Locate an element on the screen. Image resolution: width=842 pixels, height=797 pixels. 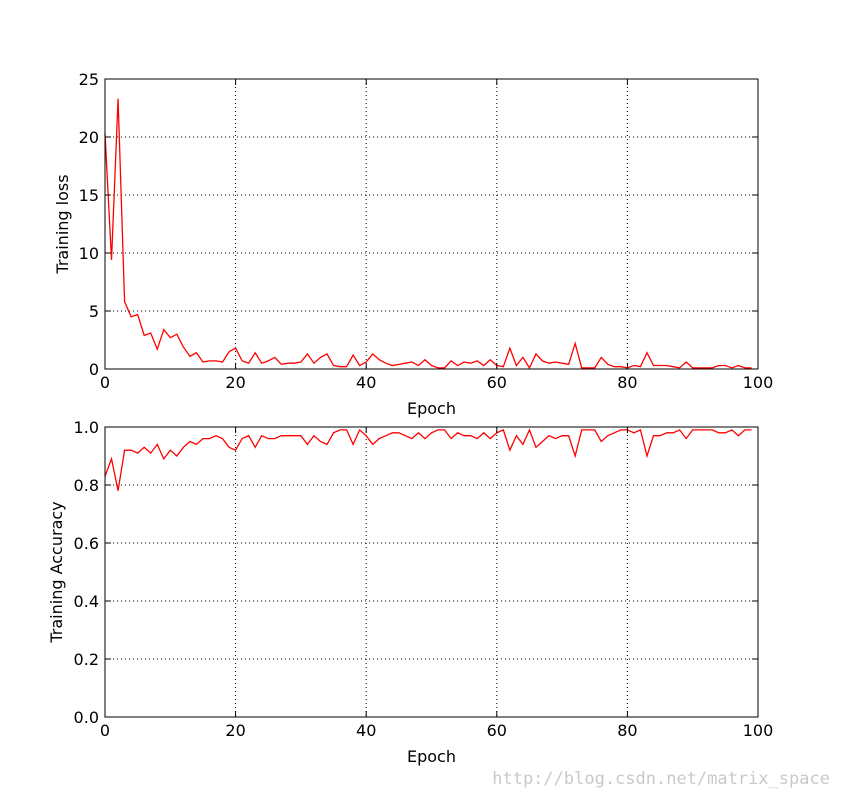
y-tick-label: 0 is located at coordinates (94, 369).